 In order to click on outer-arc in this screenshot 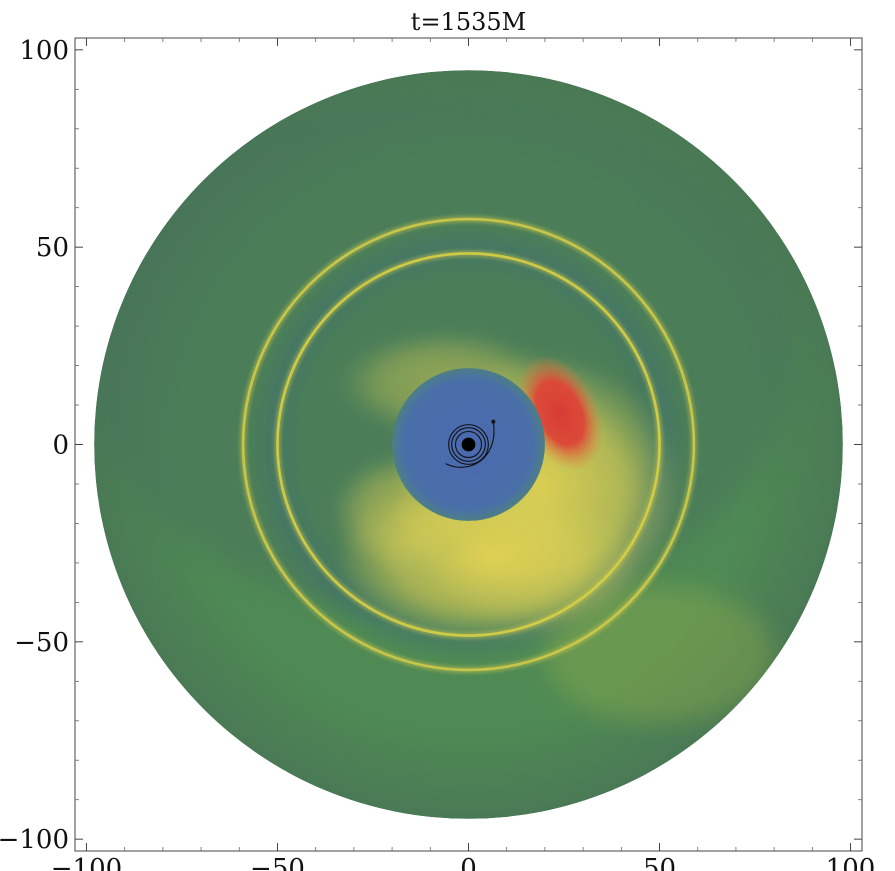, I will do `click(659, 654)`.